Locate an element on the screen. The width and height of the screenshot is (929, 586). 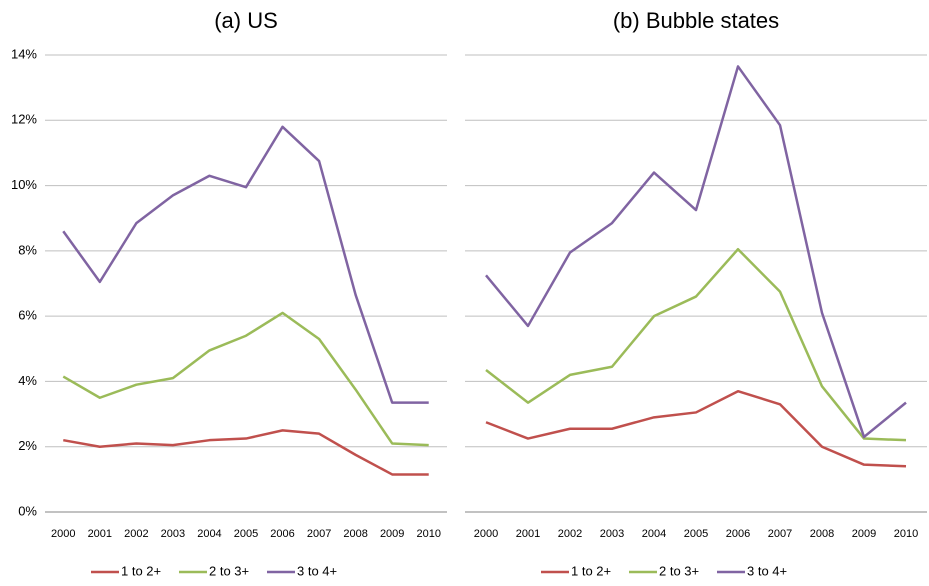
y-tick-label: 6% is located at coordinates (27, 315).